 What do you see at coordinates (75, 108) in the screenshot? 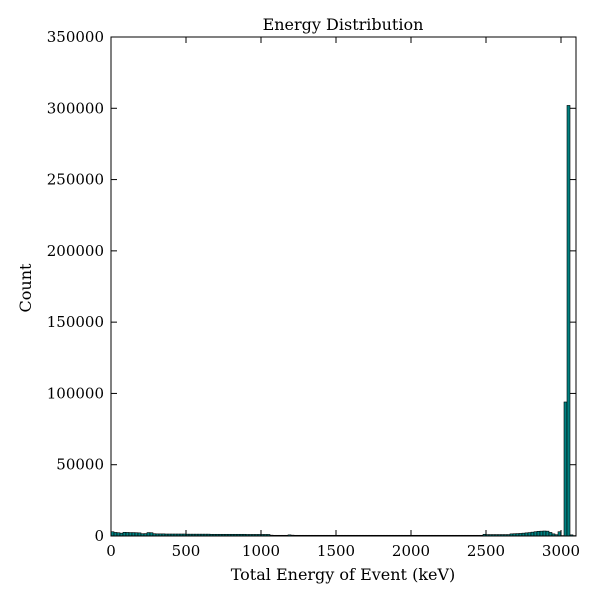
I see `y-tick-label: 300000` at bounding box center [75, 108].